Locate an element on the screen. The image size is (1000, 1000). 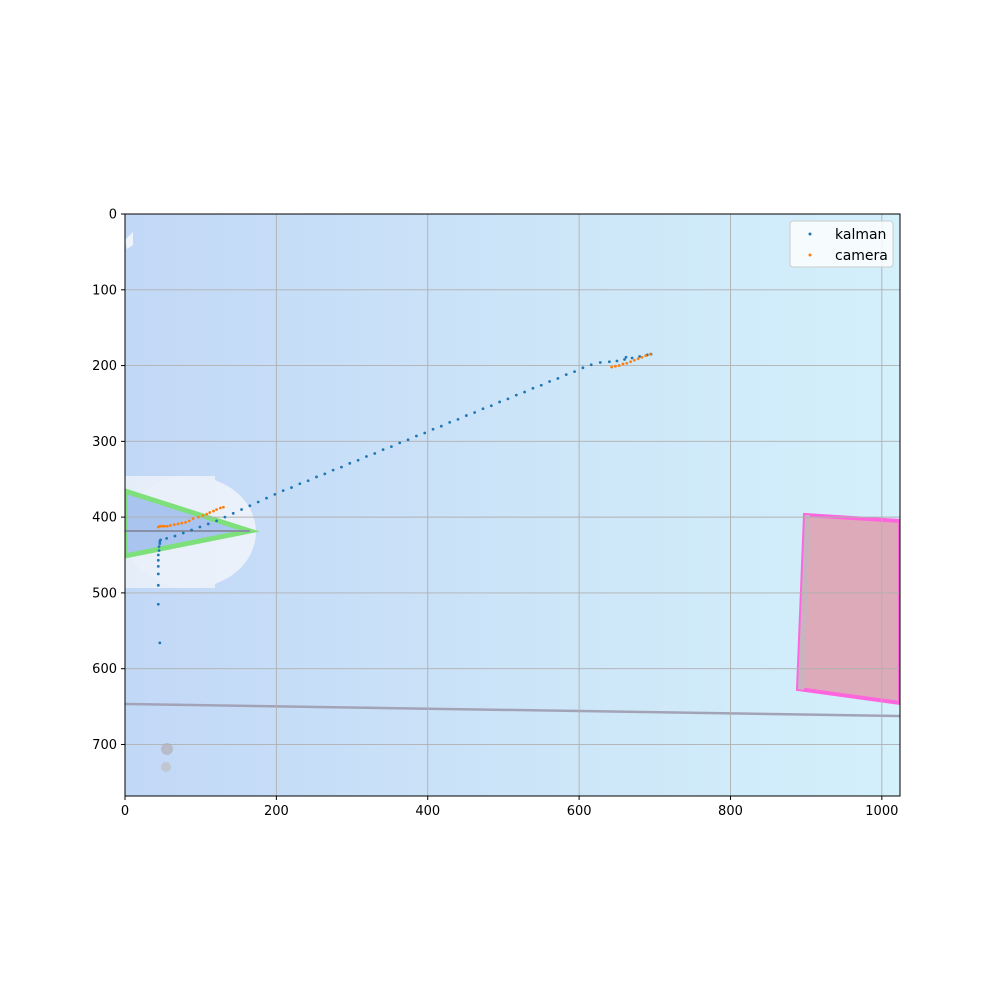
x-axis: 0 200 400 600 800 1000 is located at coordinates (509, 807).